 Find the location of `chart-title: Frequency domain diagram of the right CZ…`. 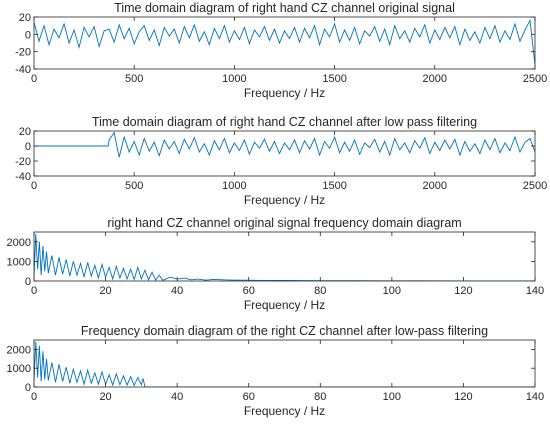

chart-title: Frequency domain diagram of the right CZ… is located at coordinates (284, 331).